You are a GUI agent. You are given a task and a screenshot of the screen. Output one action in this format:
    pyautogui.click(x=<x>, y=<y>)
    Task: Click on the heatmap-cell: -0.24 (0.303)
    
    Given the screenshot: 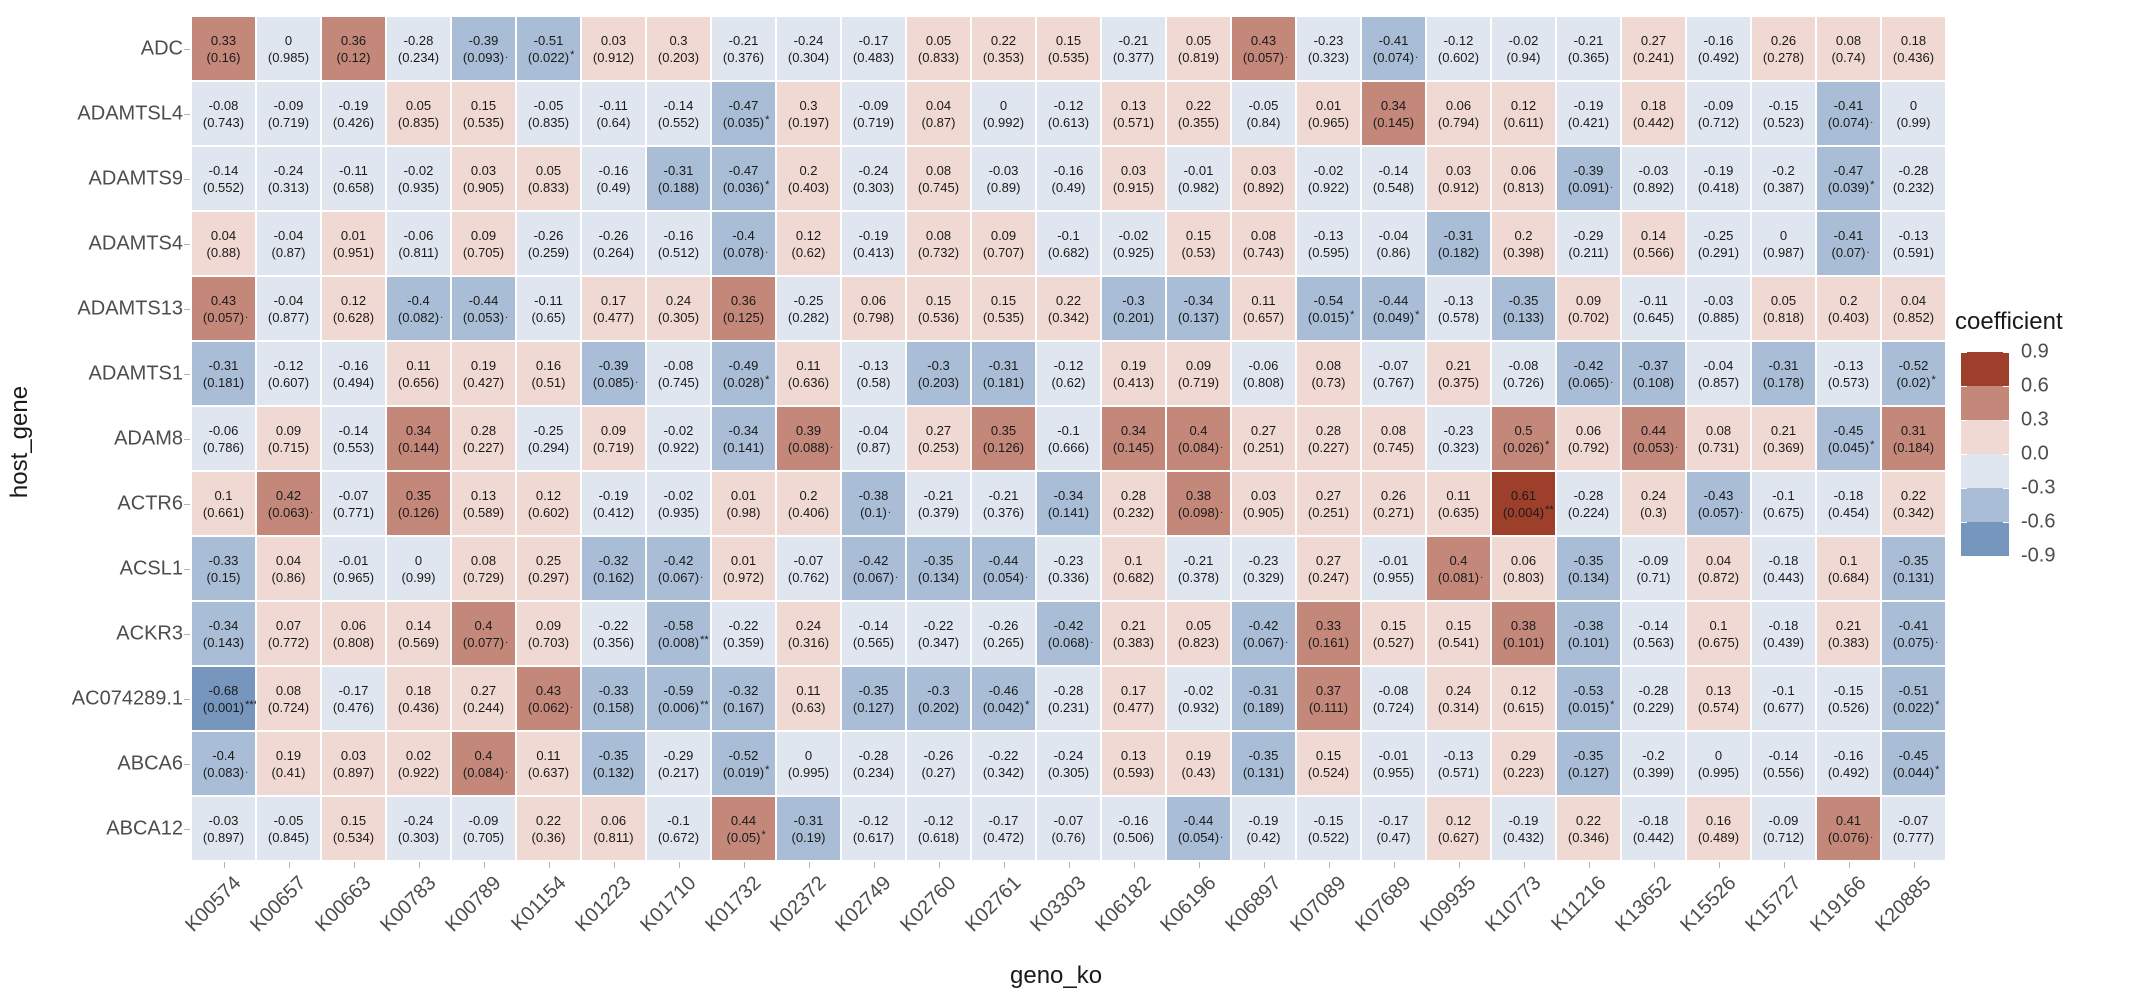 What is the action you would take?
    pyautogui.click(x=873, y=178)
    